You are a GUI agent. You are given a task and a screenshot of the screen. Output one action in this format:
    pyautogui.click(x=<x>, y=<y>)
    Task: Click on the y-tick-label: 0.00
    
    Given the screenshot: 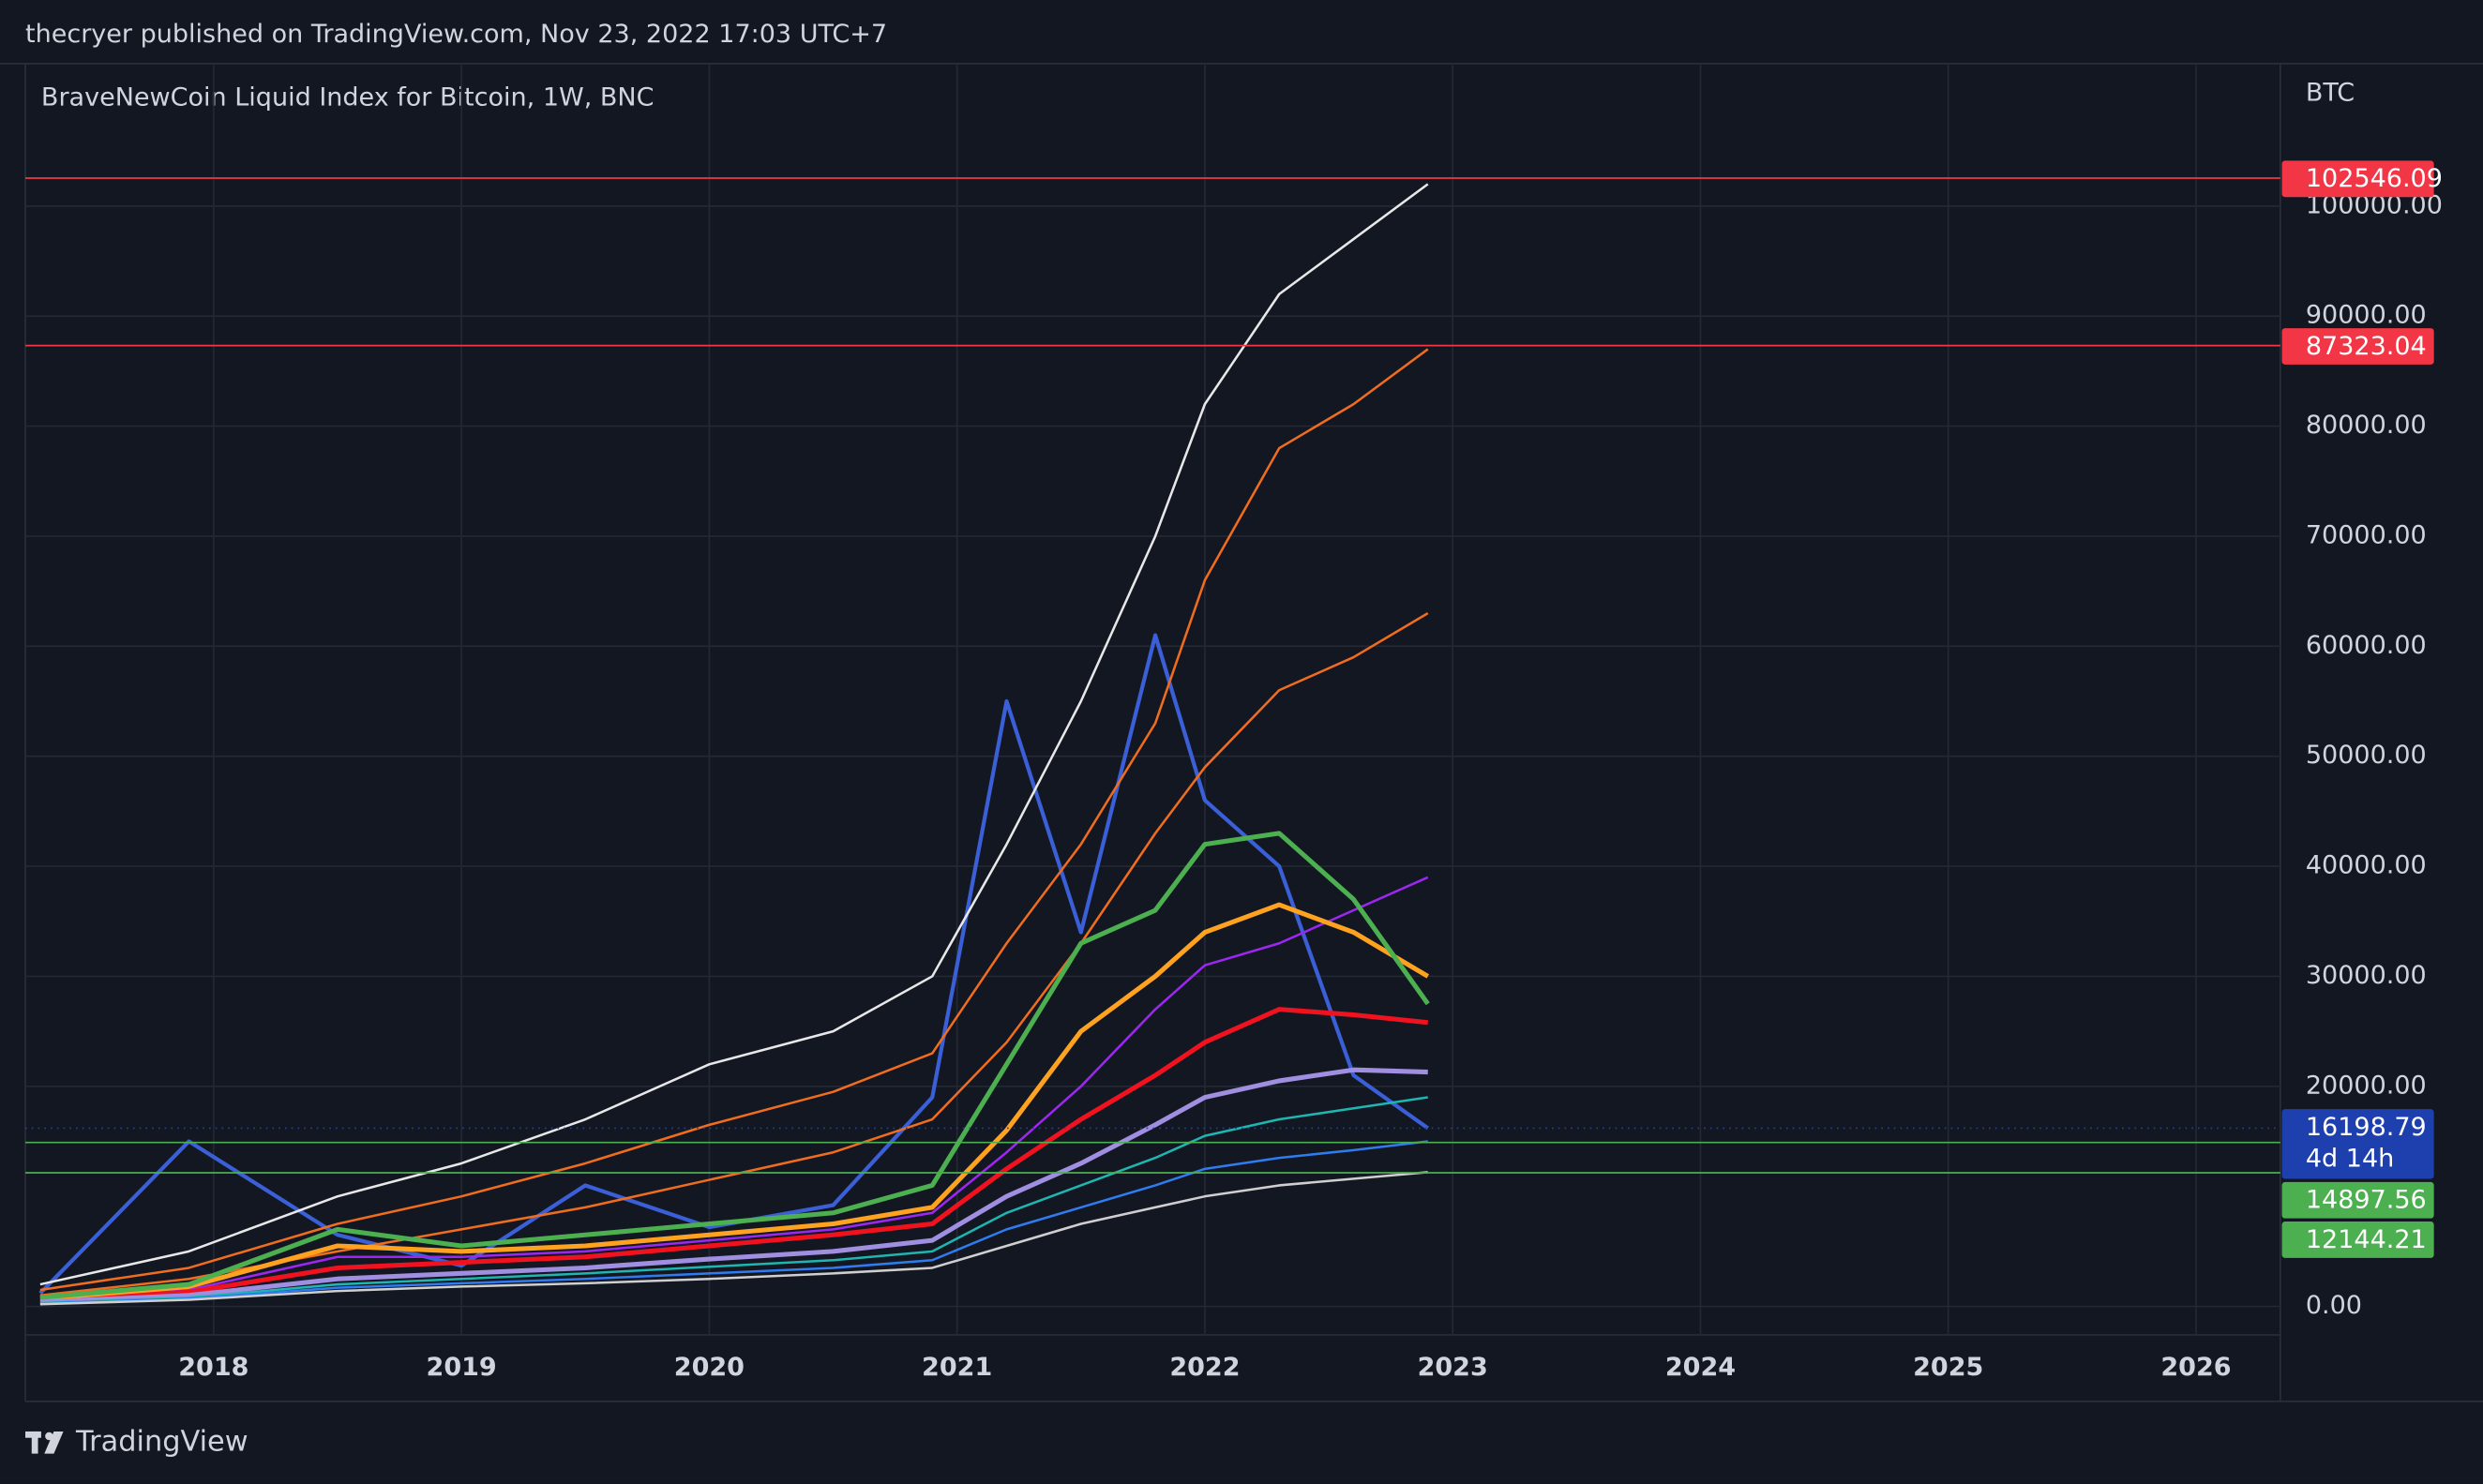 What is the action you would take?
    pyautogui.click(x=2334, y=1305)
    